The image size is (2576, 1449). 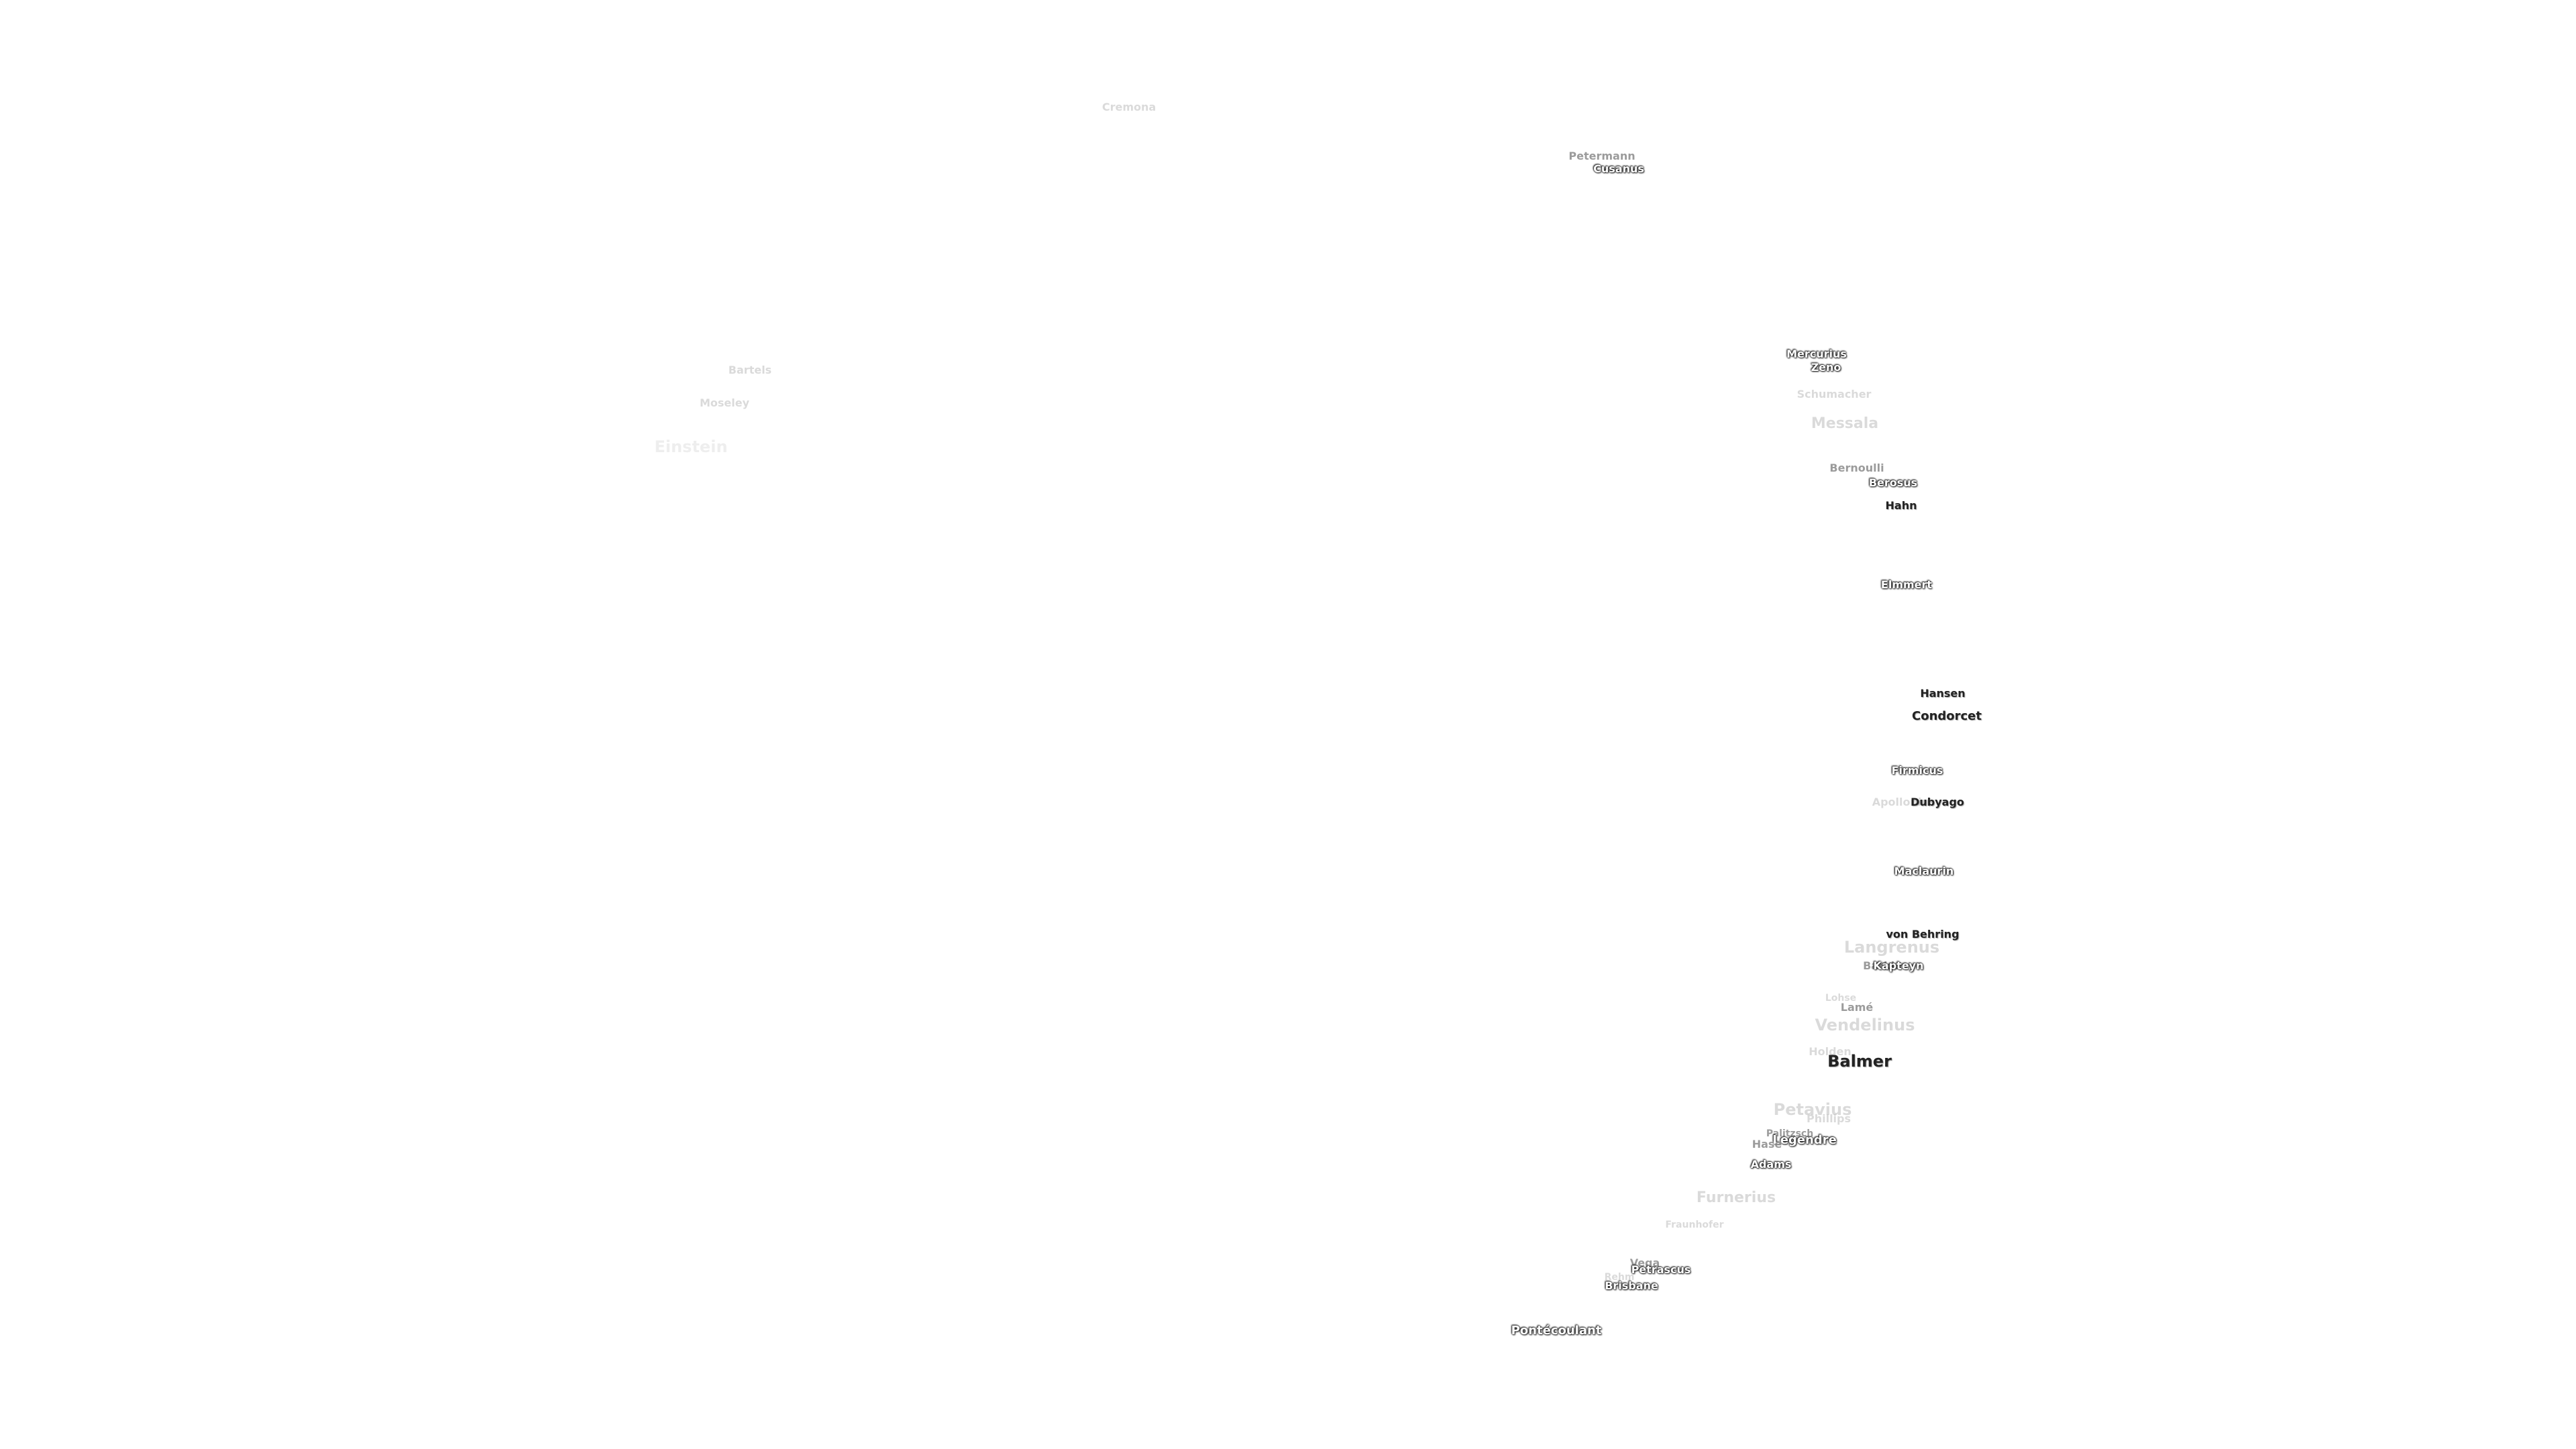 I want to click on crater-label-holden: Holden, so click(x=1830, y=1051).